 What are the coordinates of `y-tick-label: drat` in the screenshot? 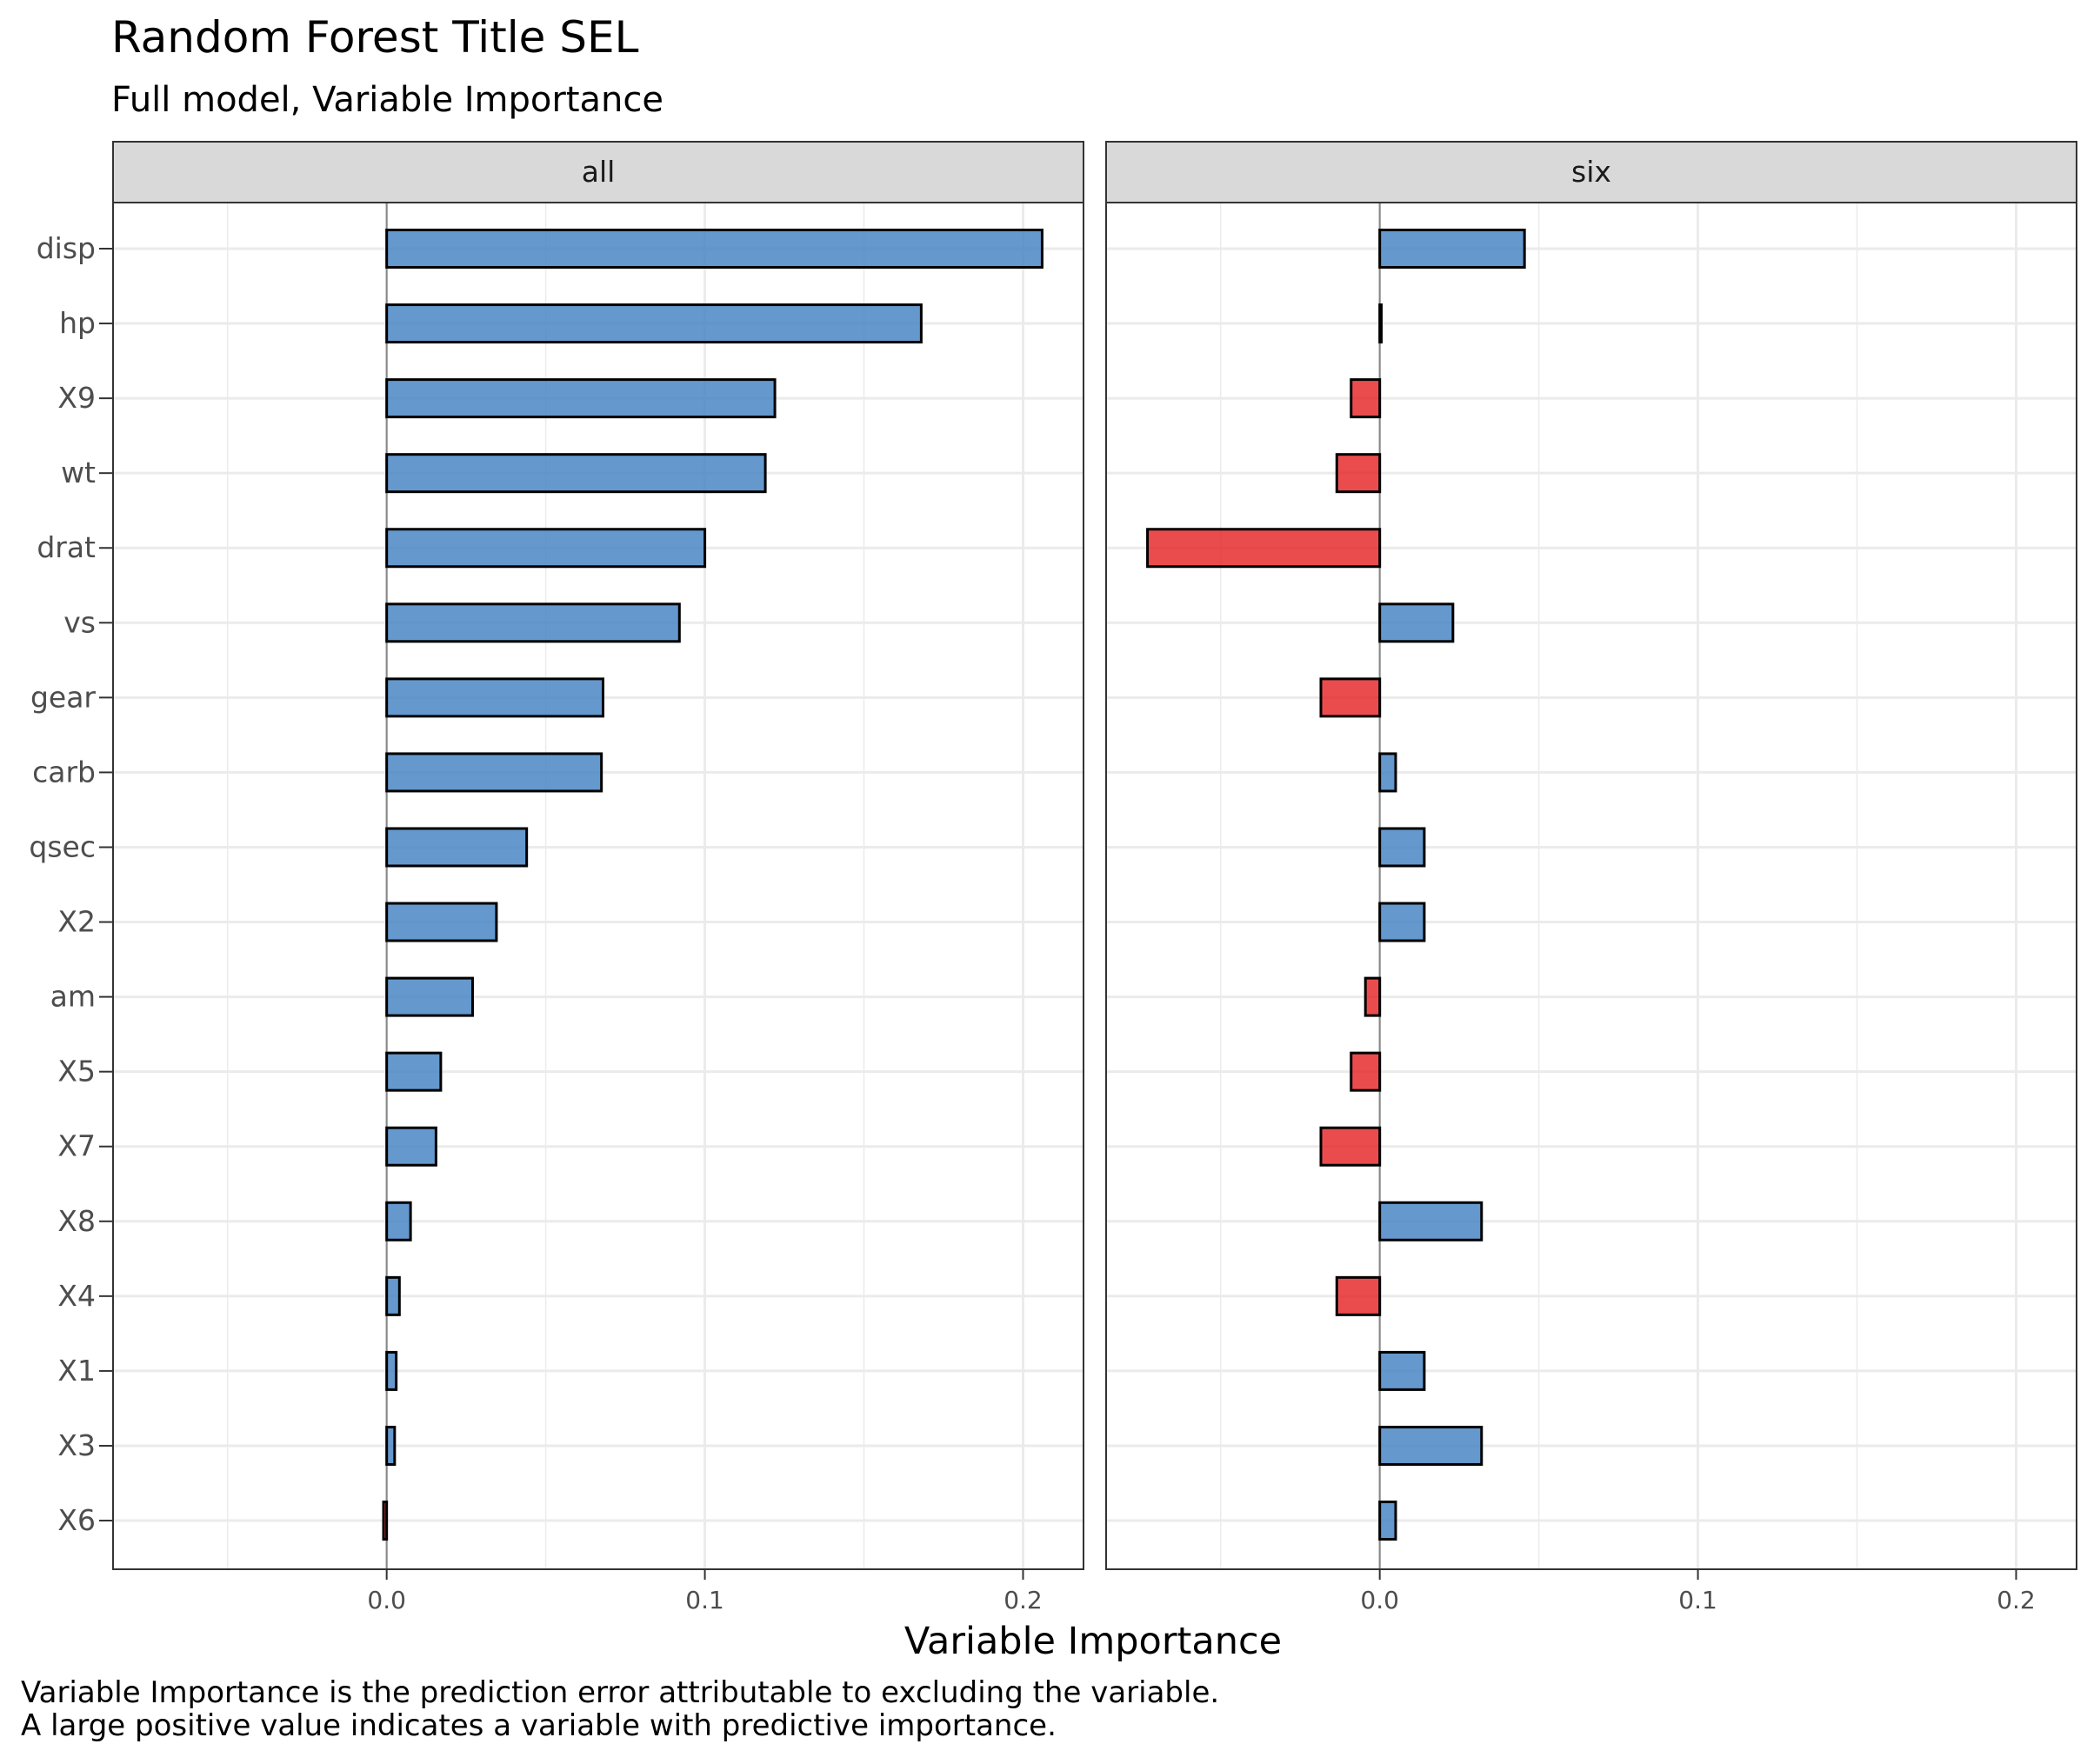 It's located at (66, 547).